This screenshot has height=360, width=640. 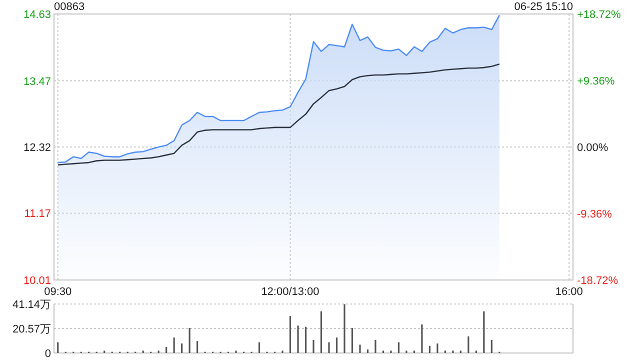 I want to click on y-tick-label: 20.57万, so click(x=31, y=330).